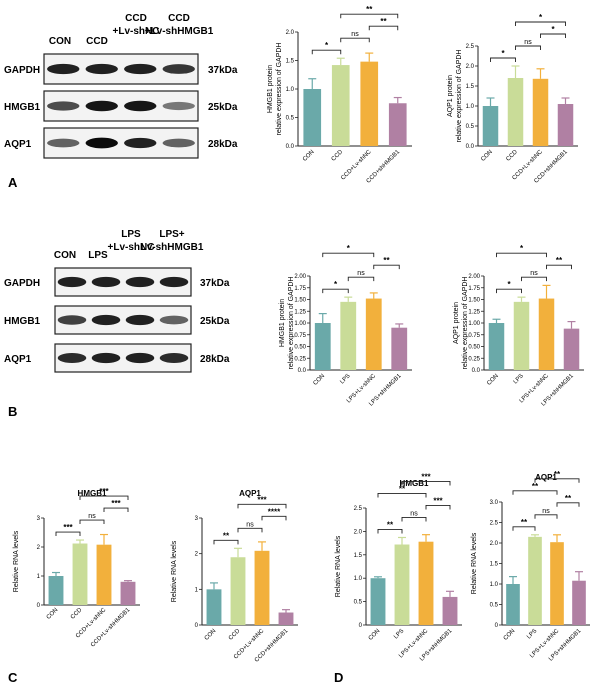 Image resolution: width=600 pixels, height=687 pixels. Describe the element at coordinates (358, 532) in the screenshot. I see `y-tick-label: 2.0` at that location.